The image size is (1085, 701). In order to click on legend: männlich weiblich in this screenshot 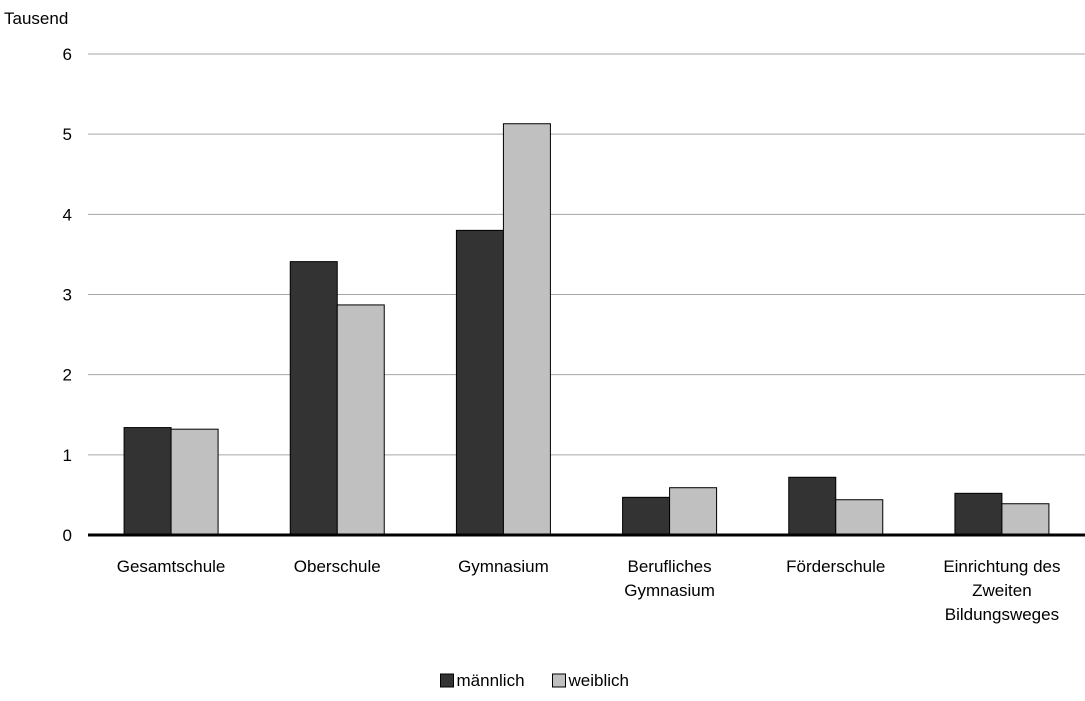, I will do `click(534, 680)`.